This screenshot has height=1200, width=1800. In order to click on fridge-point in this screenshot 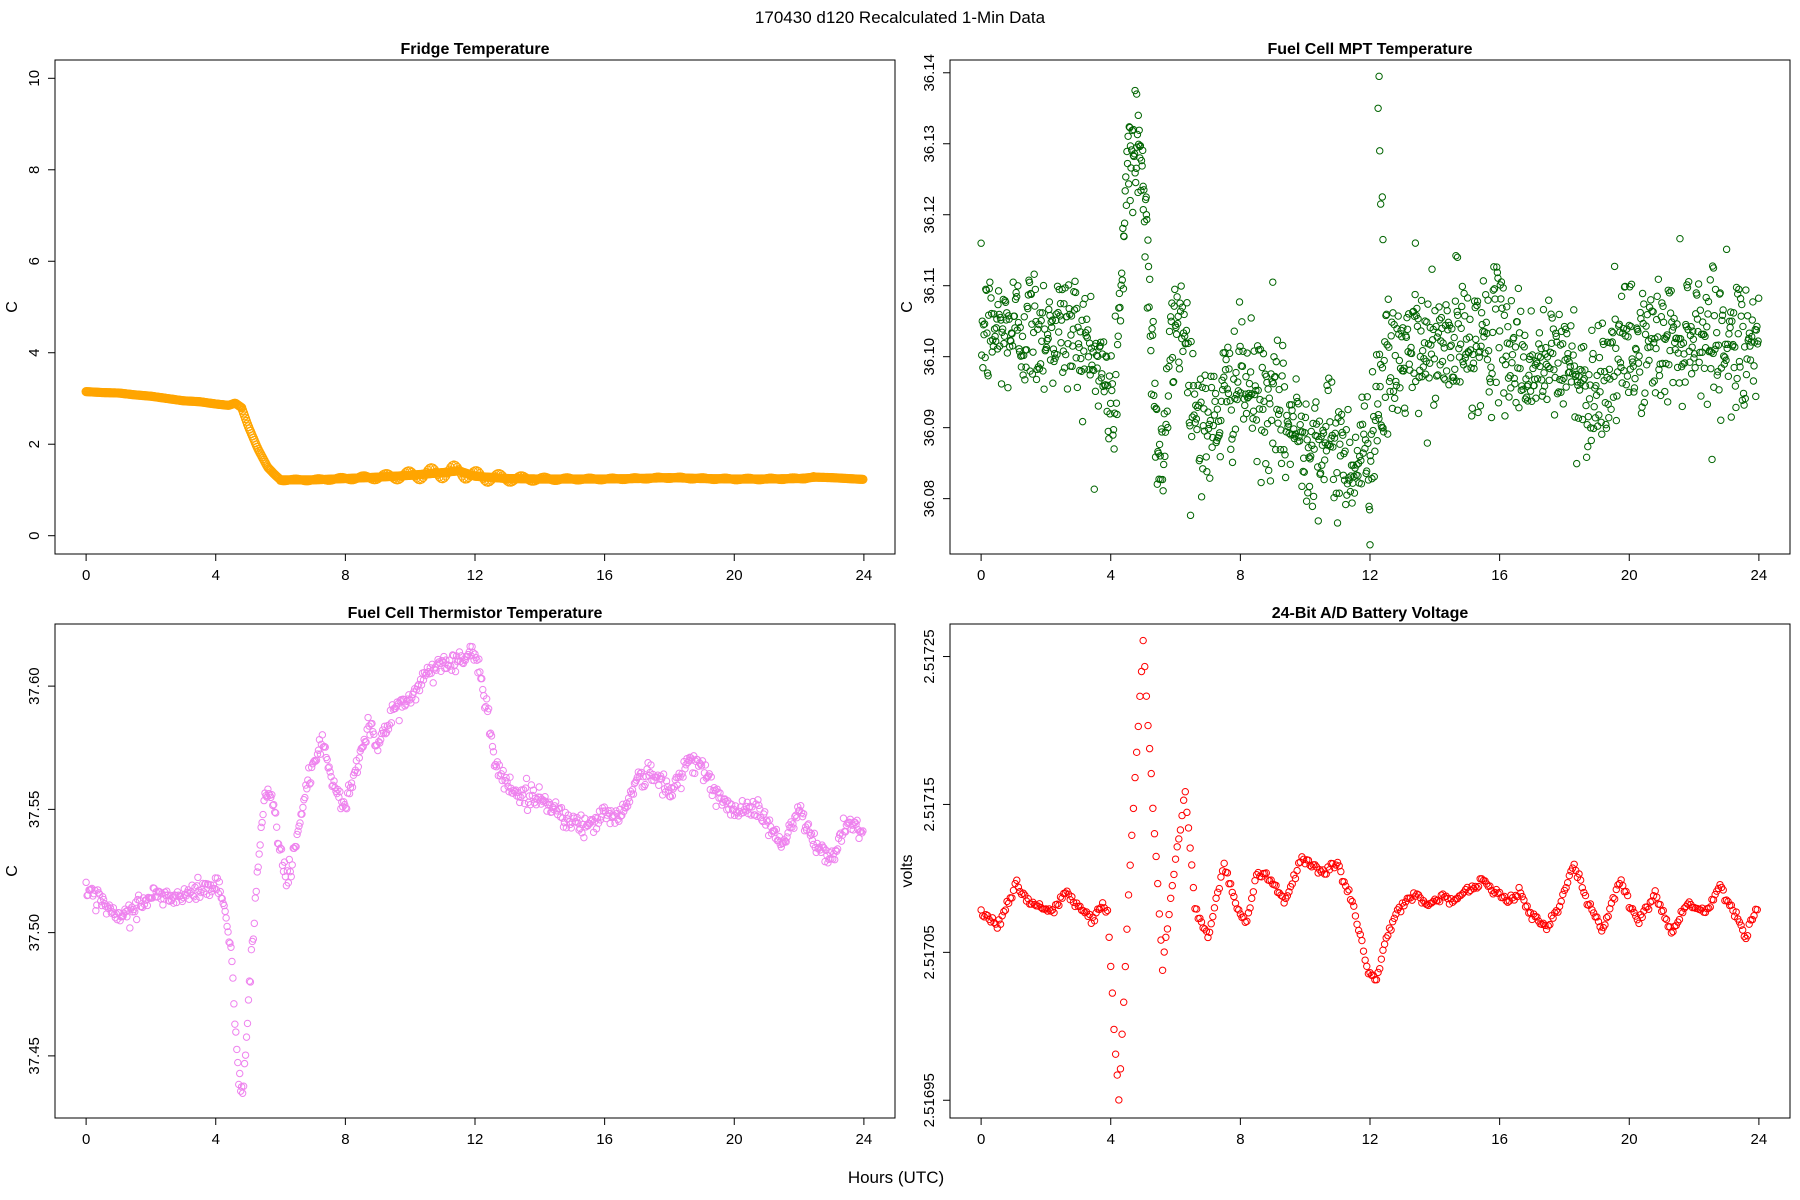, I will do `click(464, 478)`.